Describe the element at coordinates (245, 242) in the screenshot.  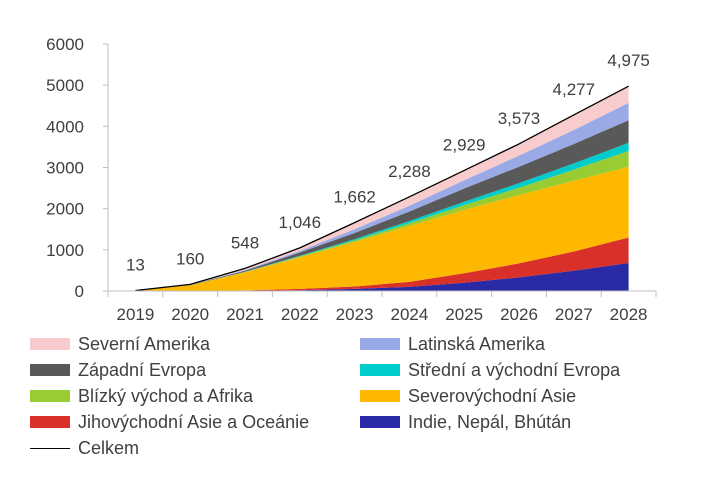
I see `data-label: 548` at that location.